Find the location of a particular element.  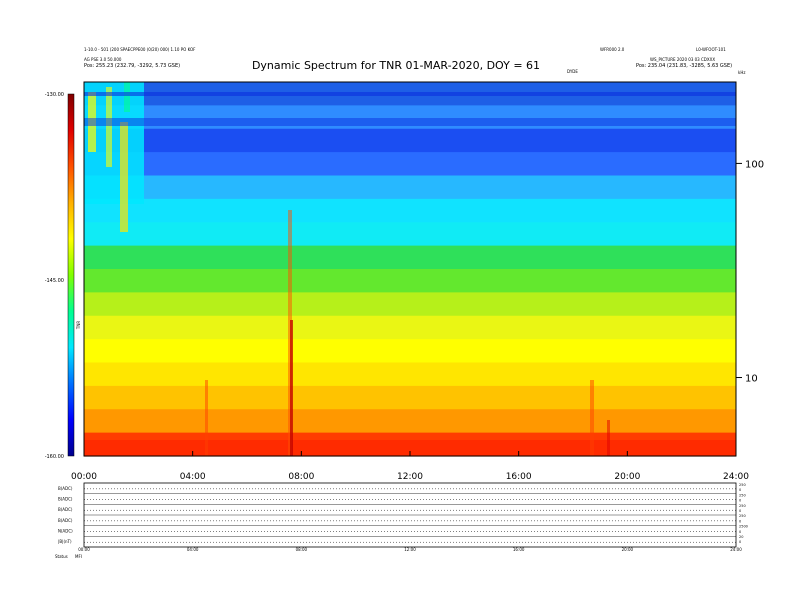

colorbar-scale is located at coordinates (71, 275).